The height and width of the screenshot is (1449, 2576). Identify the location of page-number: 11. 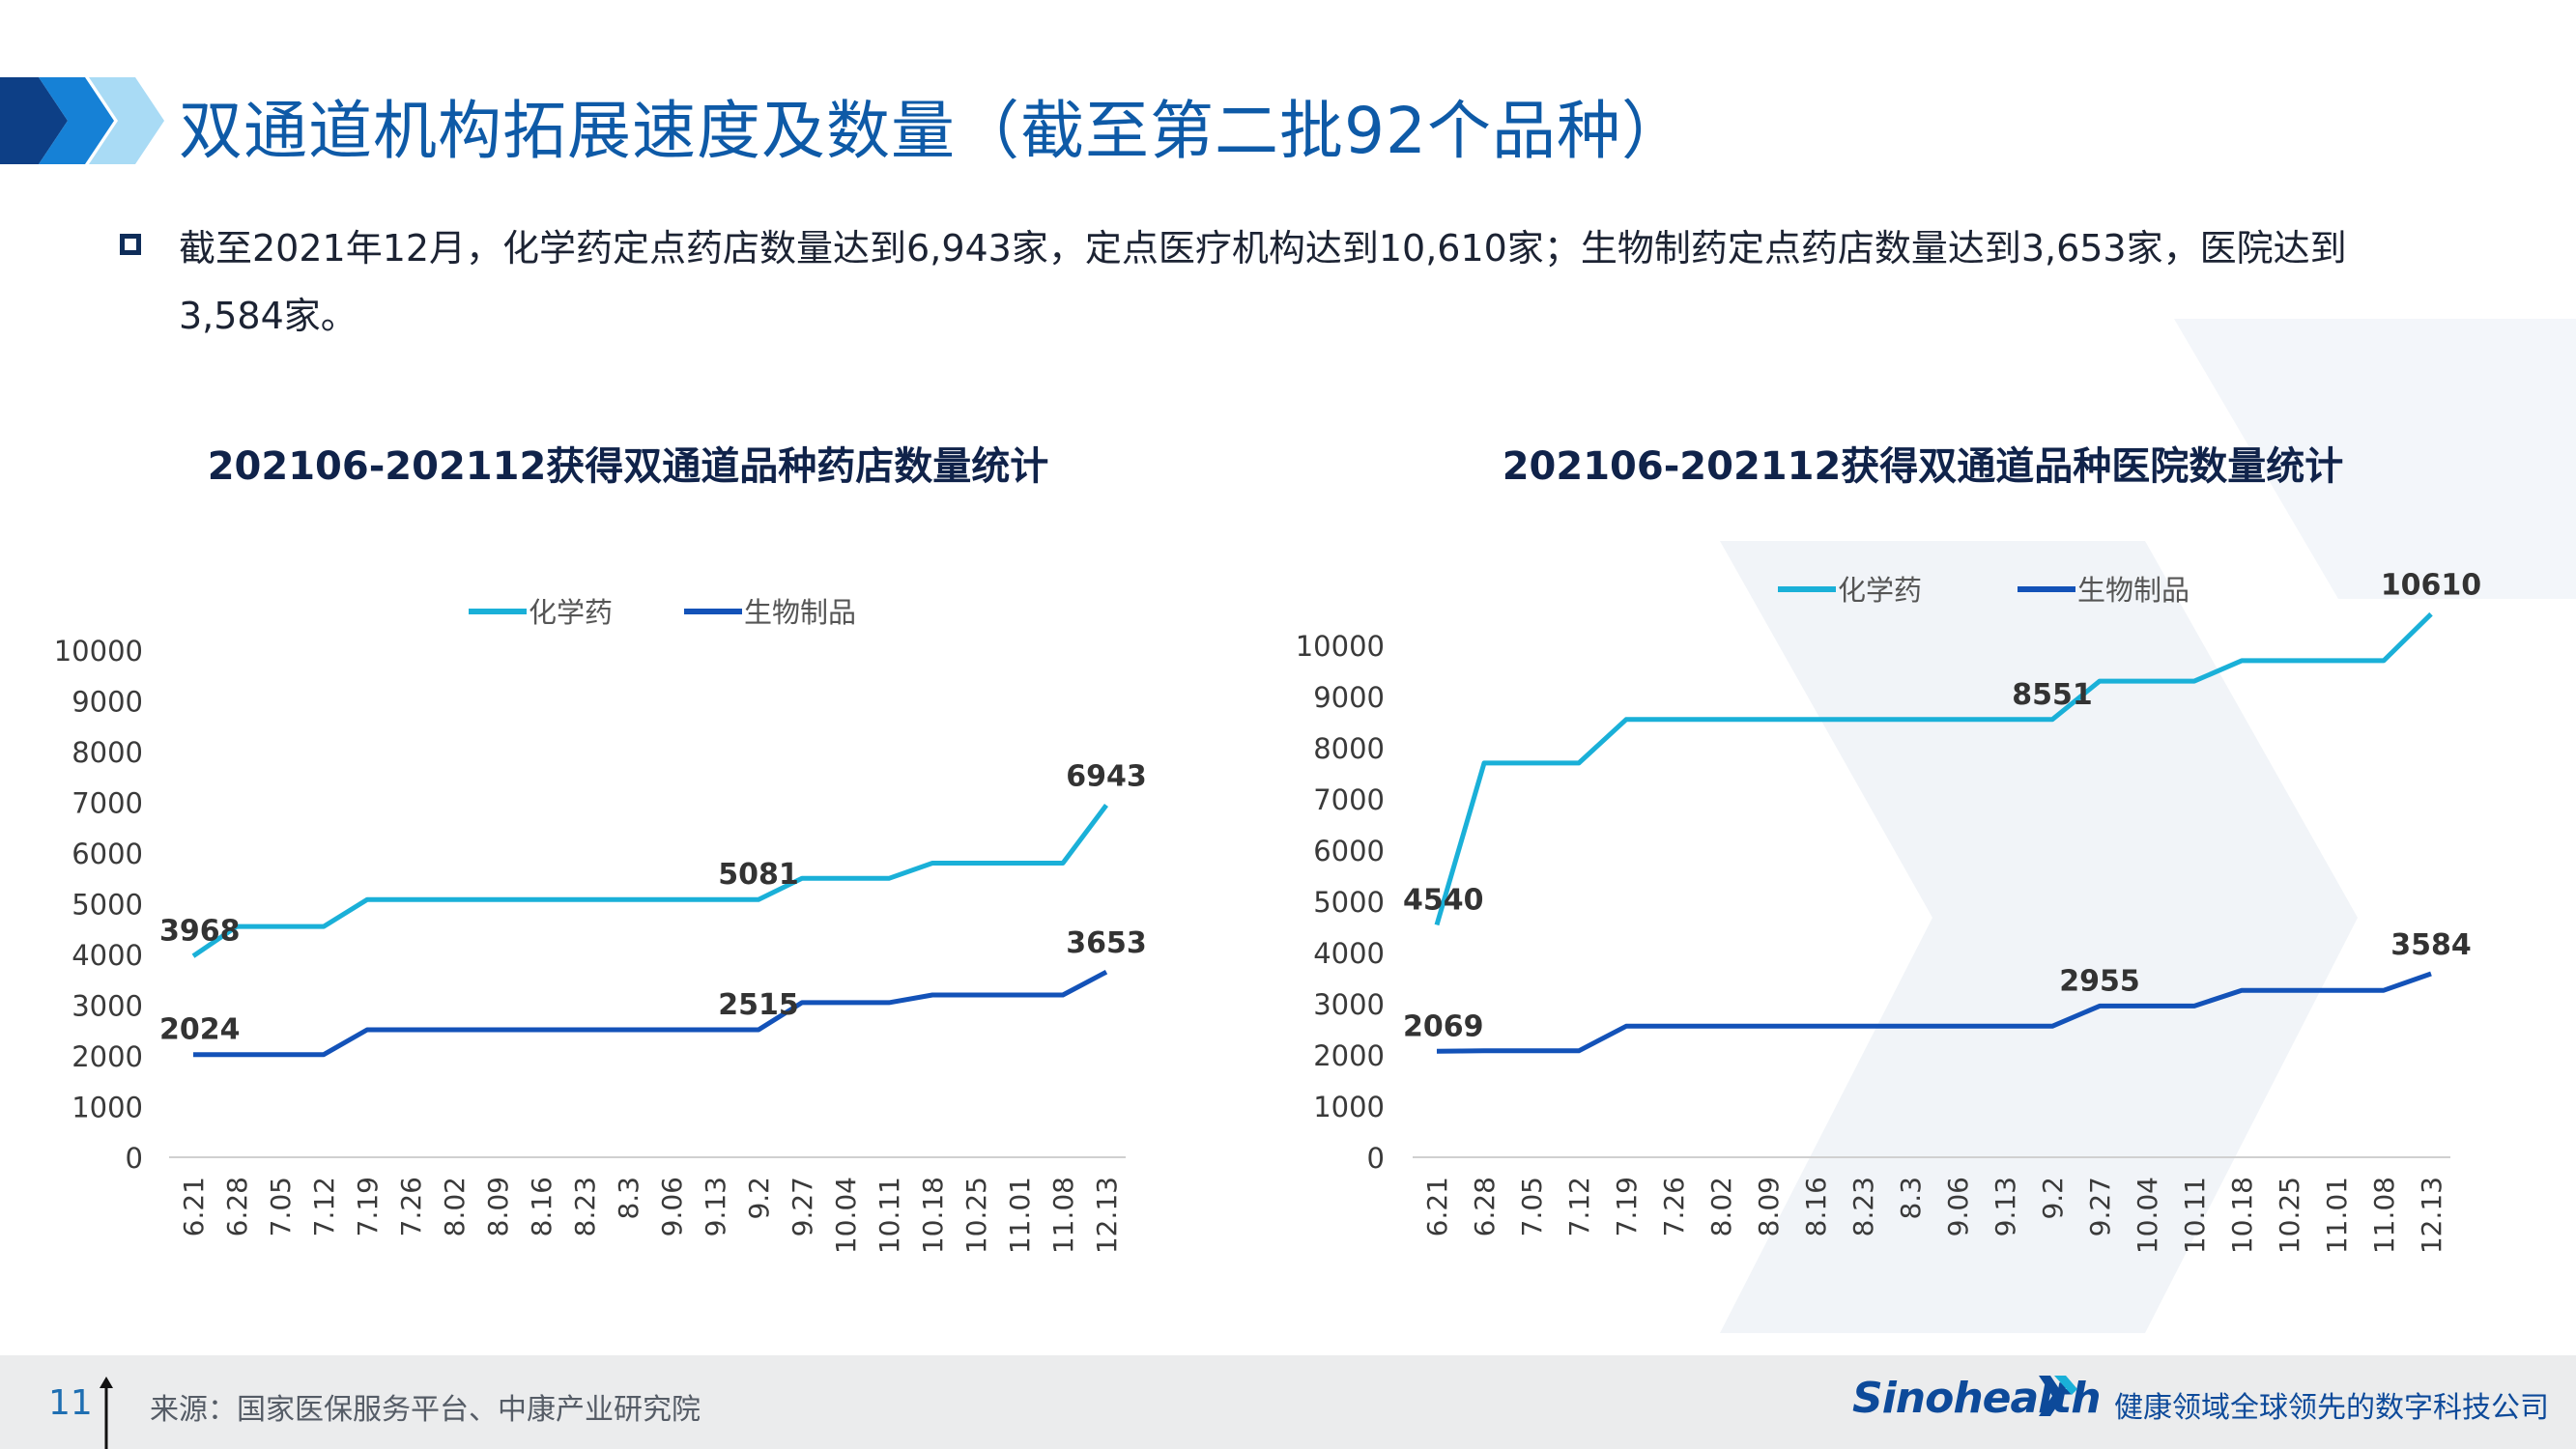
(70, 1403).